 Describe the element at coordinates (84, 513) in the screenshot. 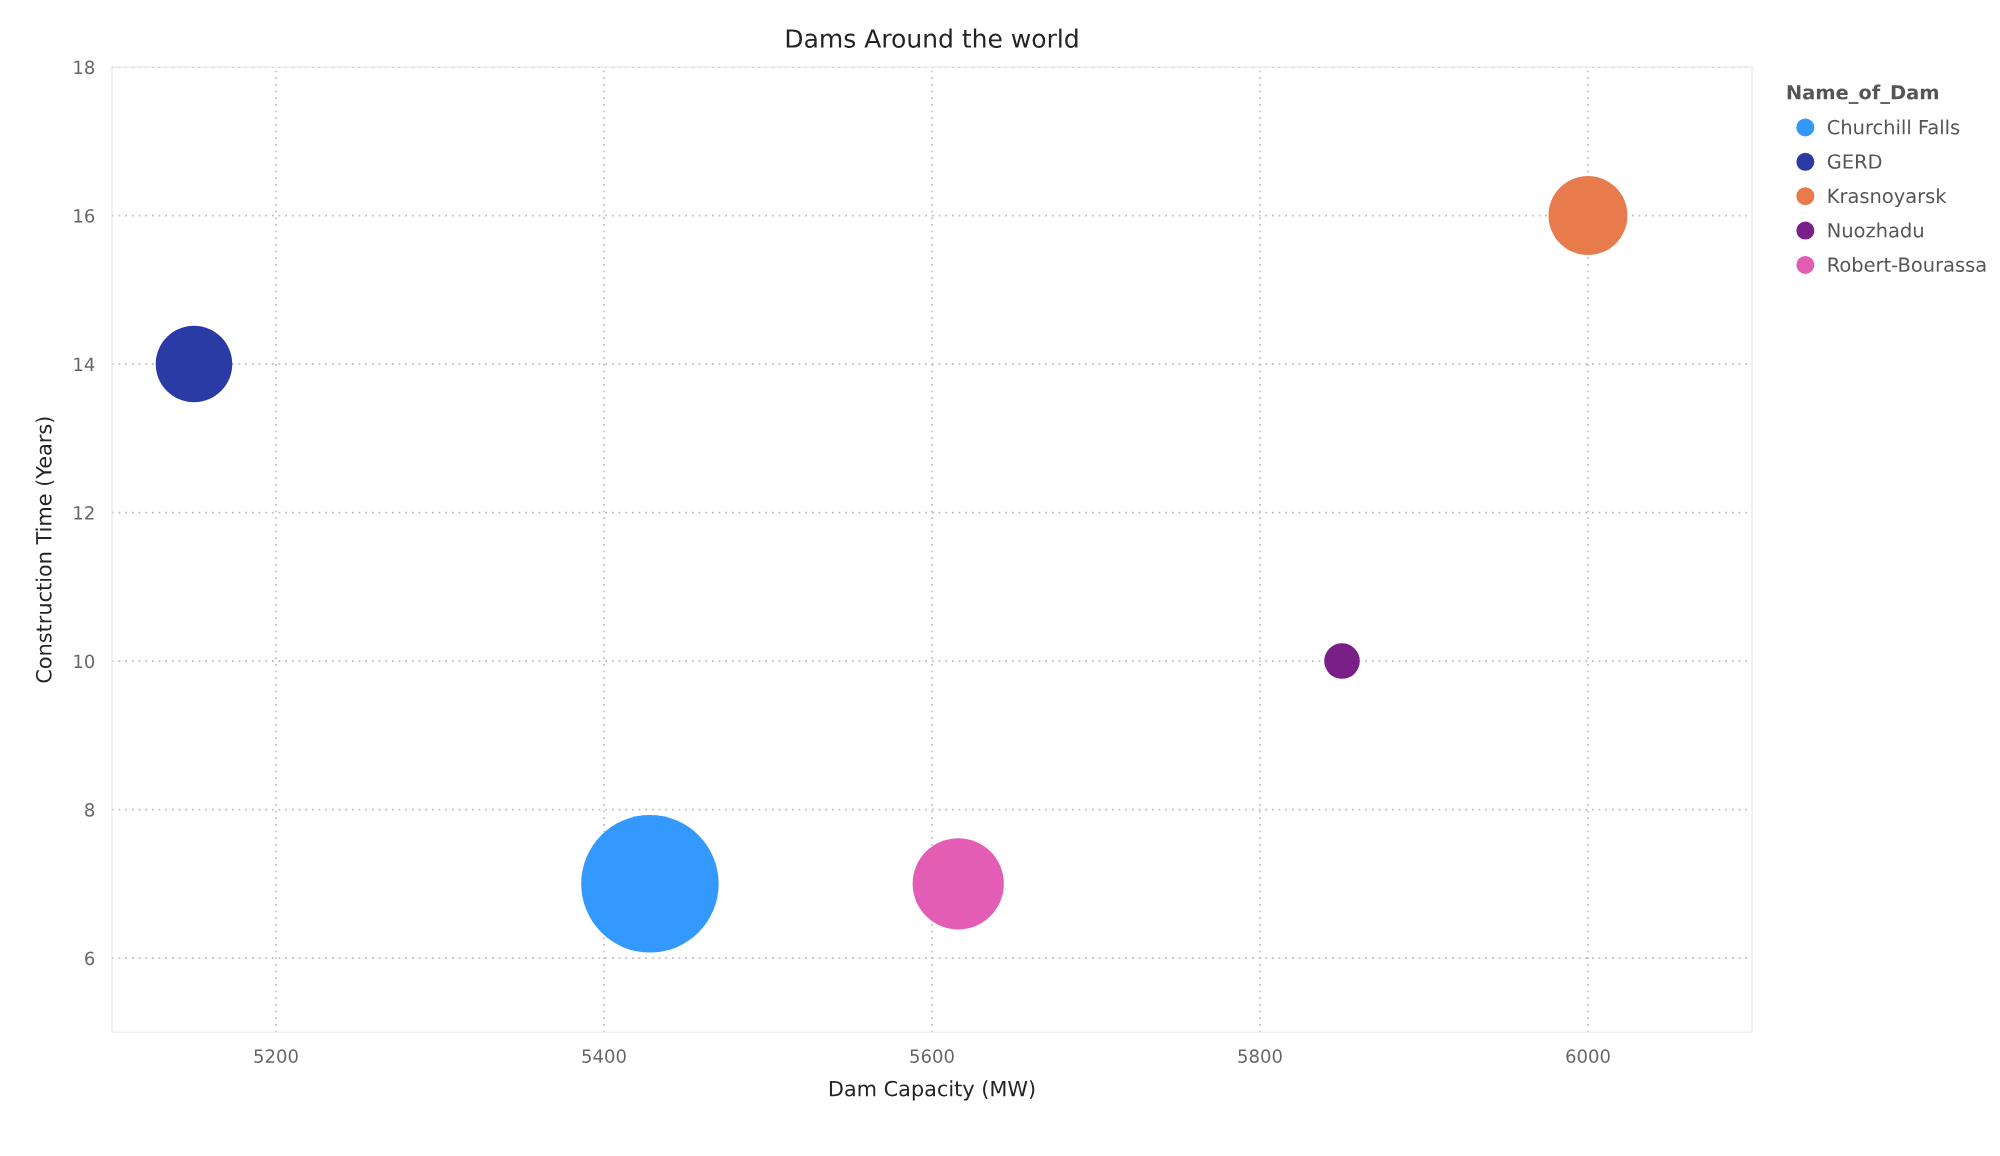

I see `y-tick-label: 12` at that location.